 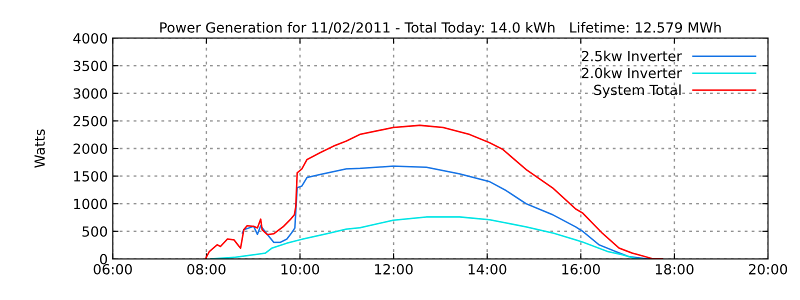 What do you see at coordinates (487, 269) in the screenshot?
I see `x-tick-label: 14:00` at bounding box center [487, 269].